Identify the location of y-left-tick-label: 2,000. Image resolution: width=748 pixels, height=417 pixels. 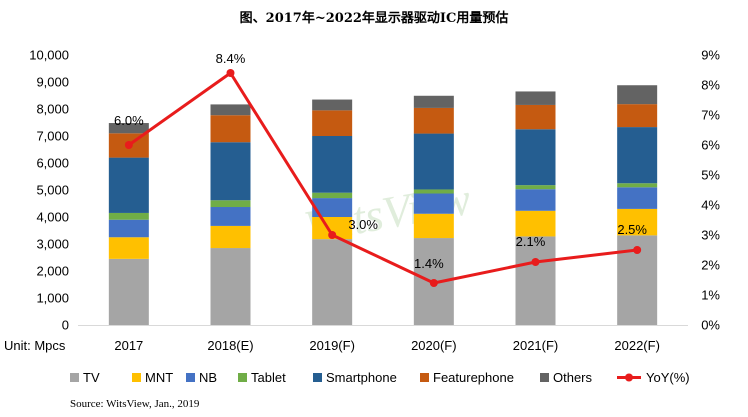
(52, 271).